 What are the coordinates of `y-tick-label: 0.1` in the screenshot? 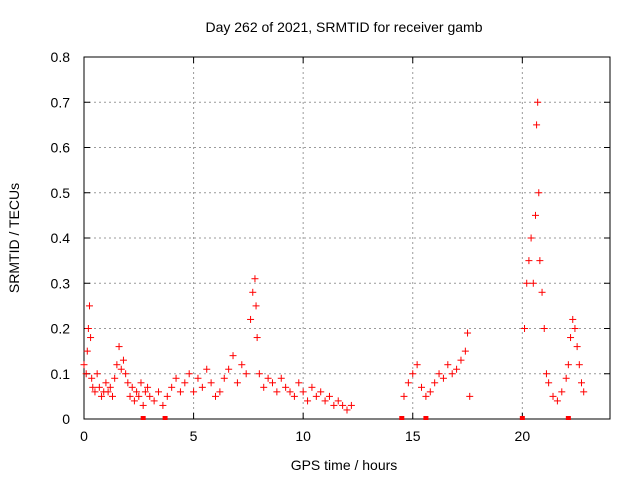 It's located at (61, 374).